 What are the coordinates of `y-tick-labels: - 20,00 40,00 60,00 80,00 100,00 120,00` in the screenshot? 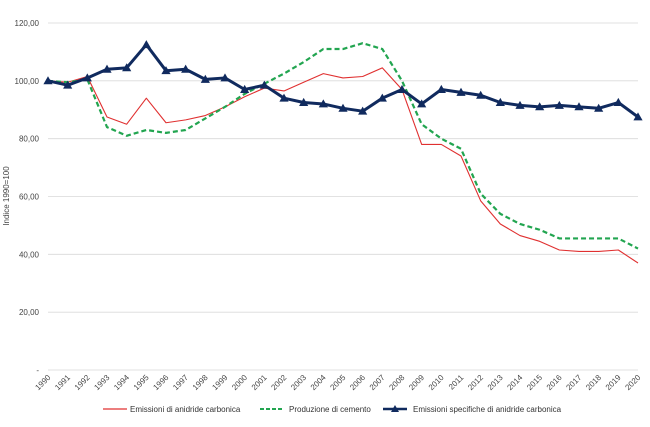 It's located at (27, 197).